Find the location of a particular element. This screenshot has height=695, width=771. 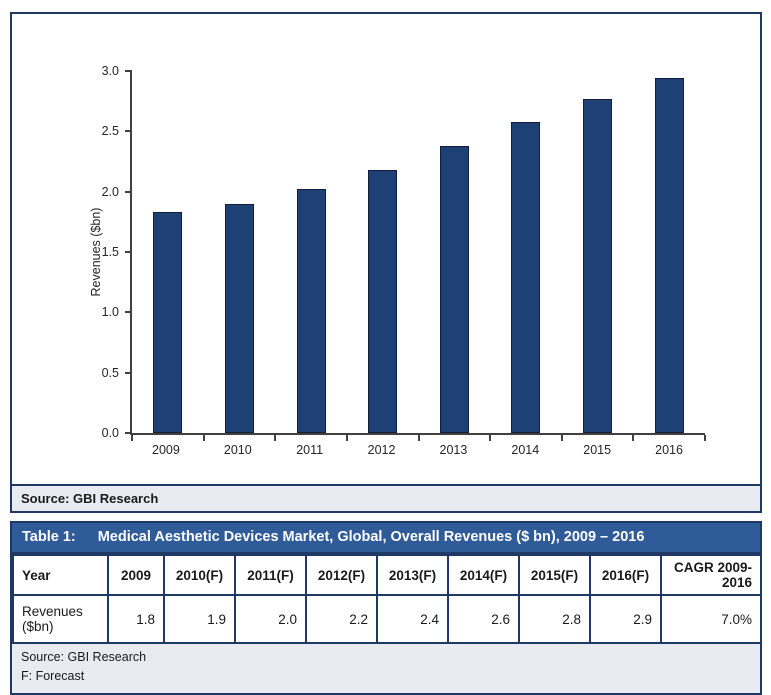

bar-2013 is located at coordinates (454, 289).